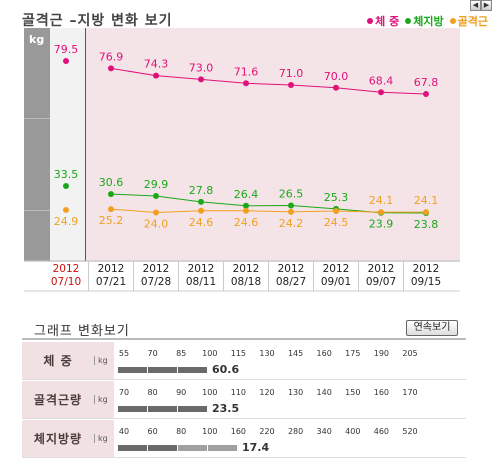 The width and height of the screenshot is (494, 458). Describe the element at coordinates (68, 360) in the screenshot. I see `row-header: 체 중 kg` at that location.